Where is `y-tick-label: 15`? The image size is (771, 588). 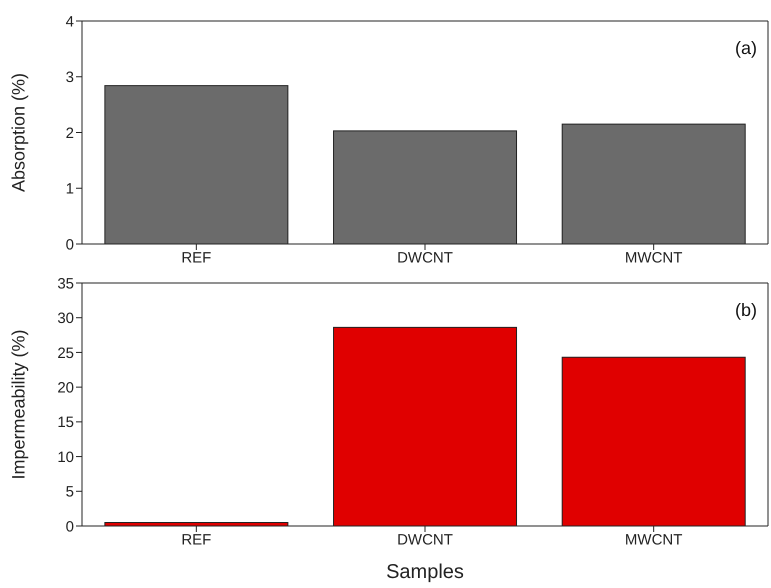
y-tick-label: 15 is located at coordinates (65, 423).